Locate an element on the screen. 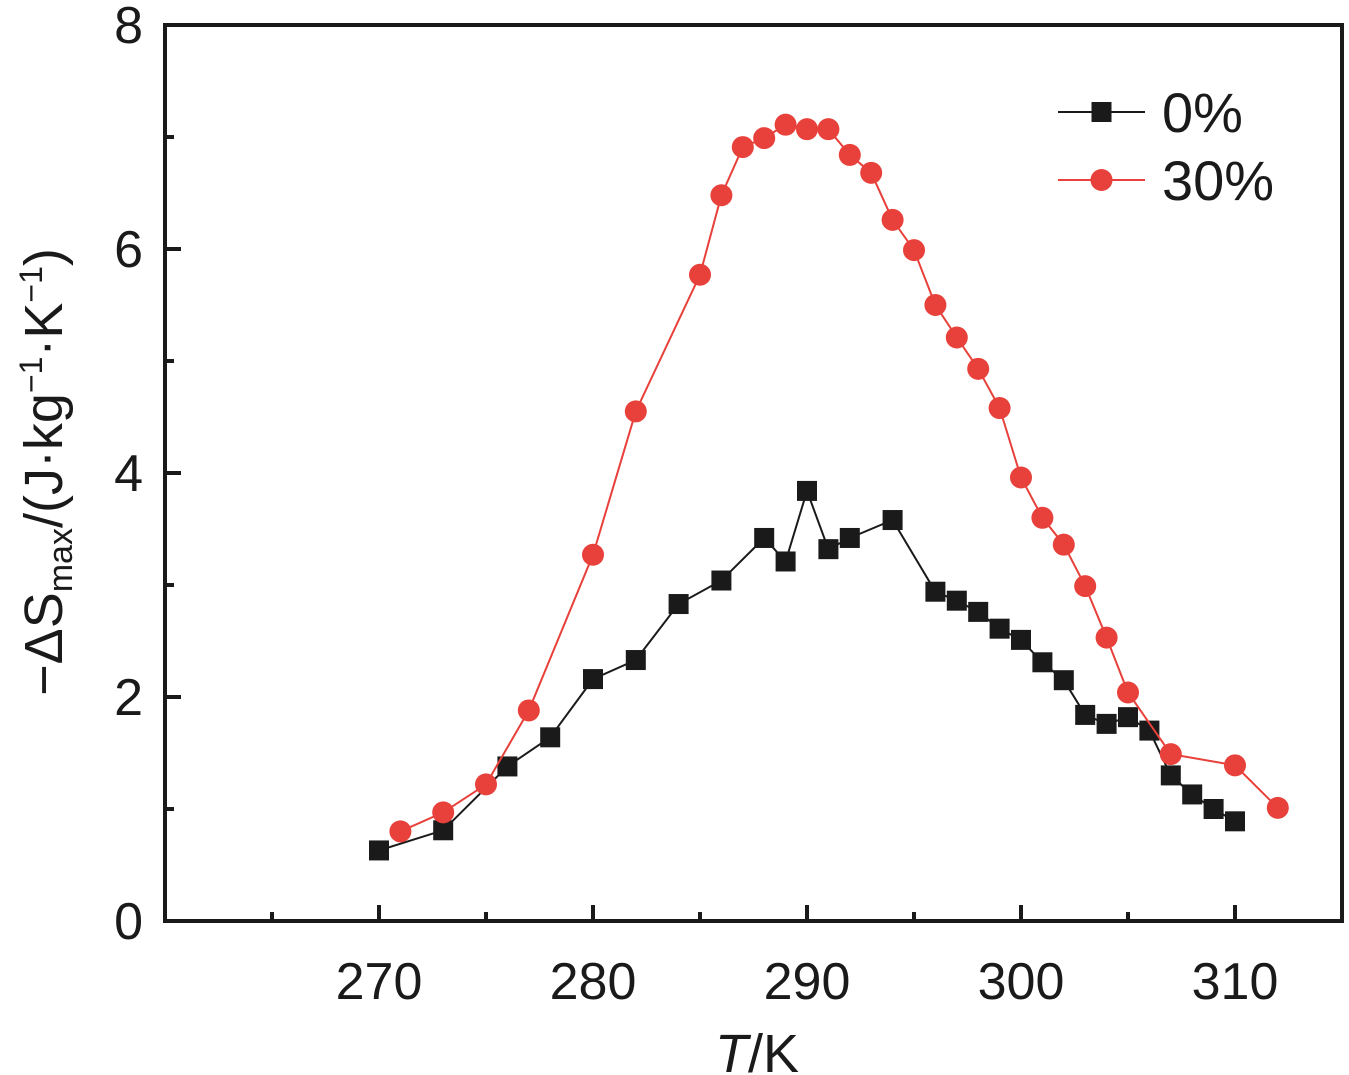 The image size is (1349, 1075). legend-entry: 30% is located at coordinates (1166, 180).